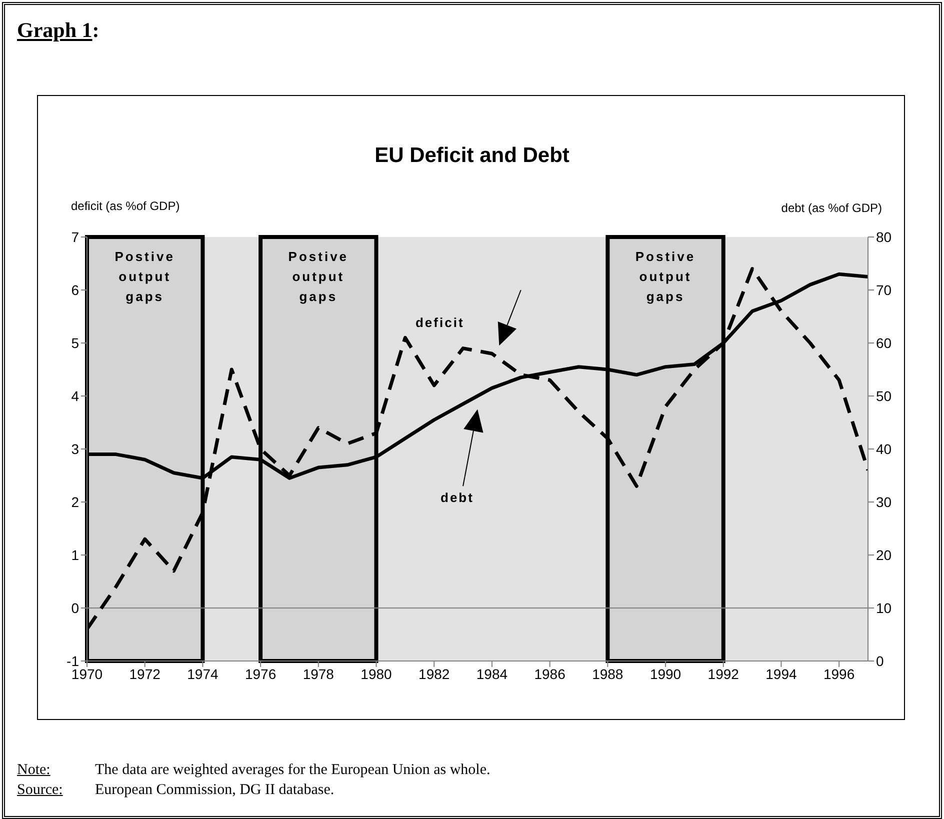  What do you see at coordinates (175, 790) in the screenshot?
I see `text: Source: European Commission, DG II database.` at bounding box center [175, 790].